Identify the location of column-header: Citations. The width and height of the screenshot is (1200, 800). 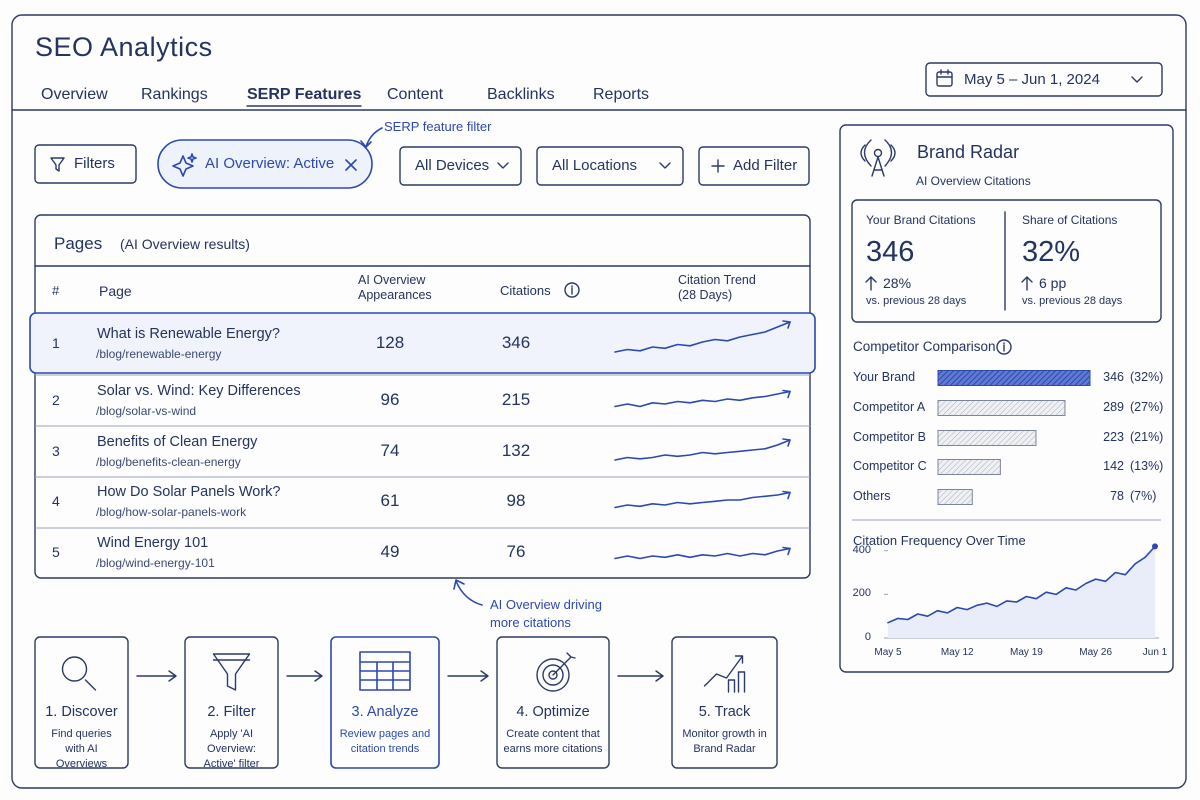
(525, 290).